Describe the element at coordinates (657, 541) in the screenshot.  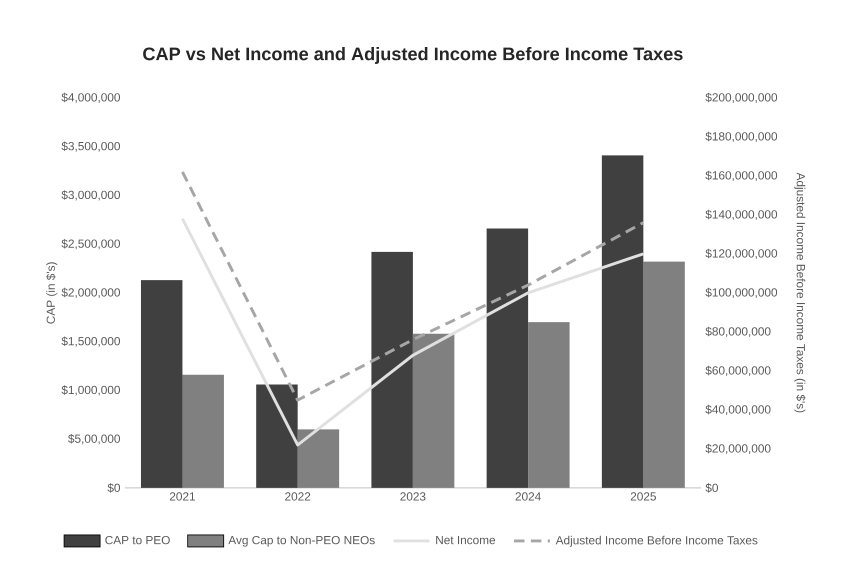
I see `legend-label: Adjusted Income Before Income Taxes` at that location.